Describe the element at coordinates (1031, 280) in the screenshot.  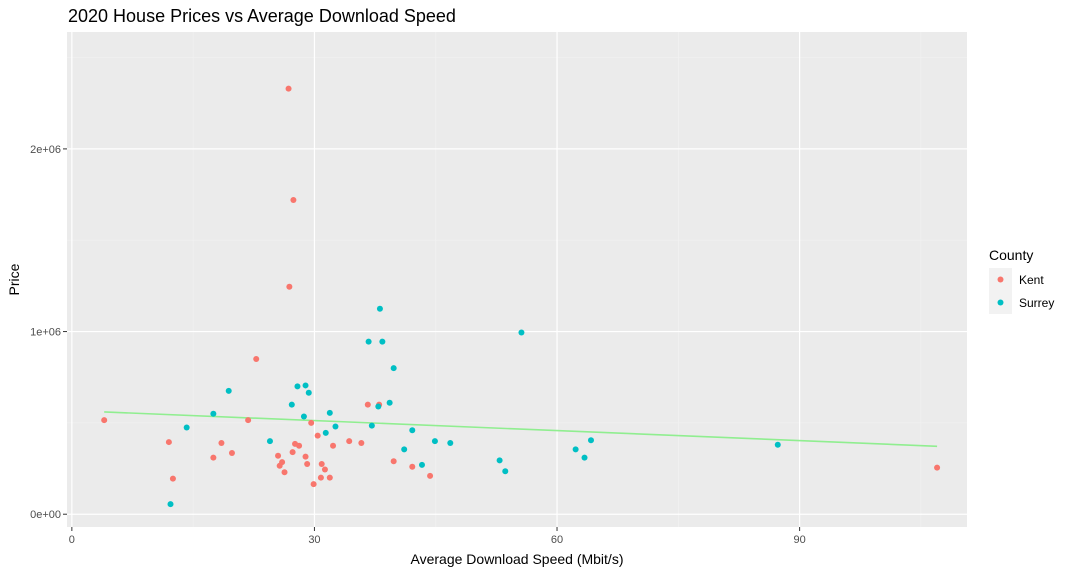
I see `legend-label-kent: Kent` at that location.